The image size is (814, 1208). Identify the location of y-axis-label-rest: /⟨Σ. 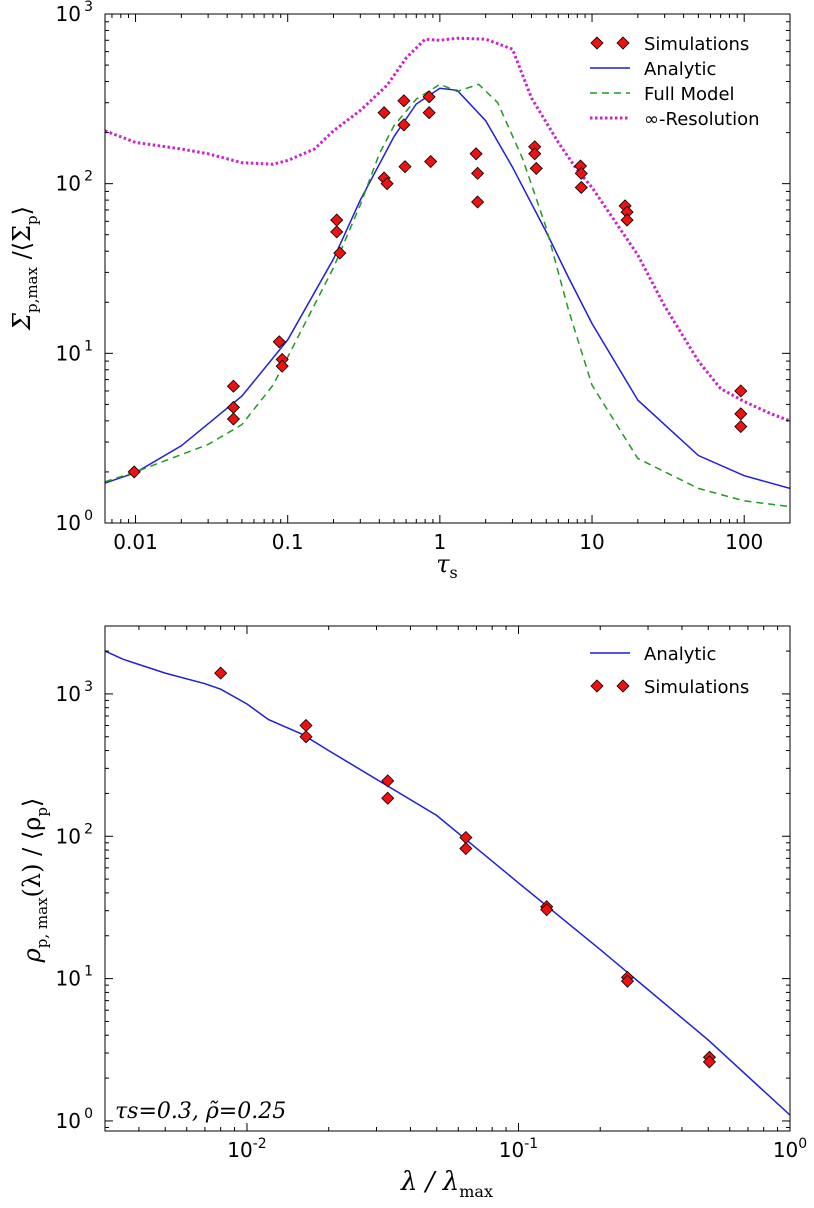
(22, 246).